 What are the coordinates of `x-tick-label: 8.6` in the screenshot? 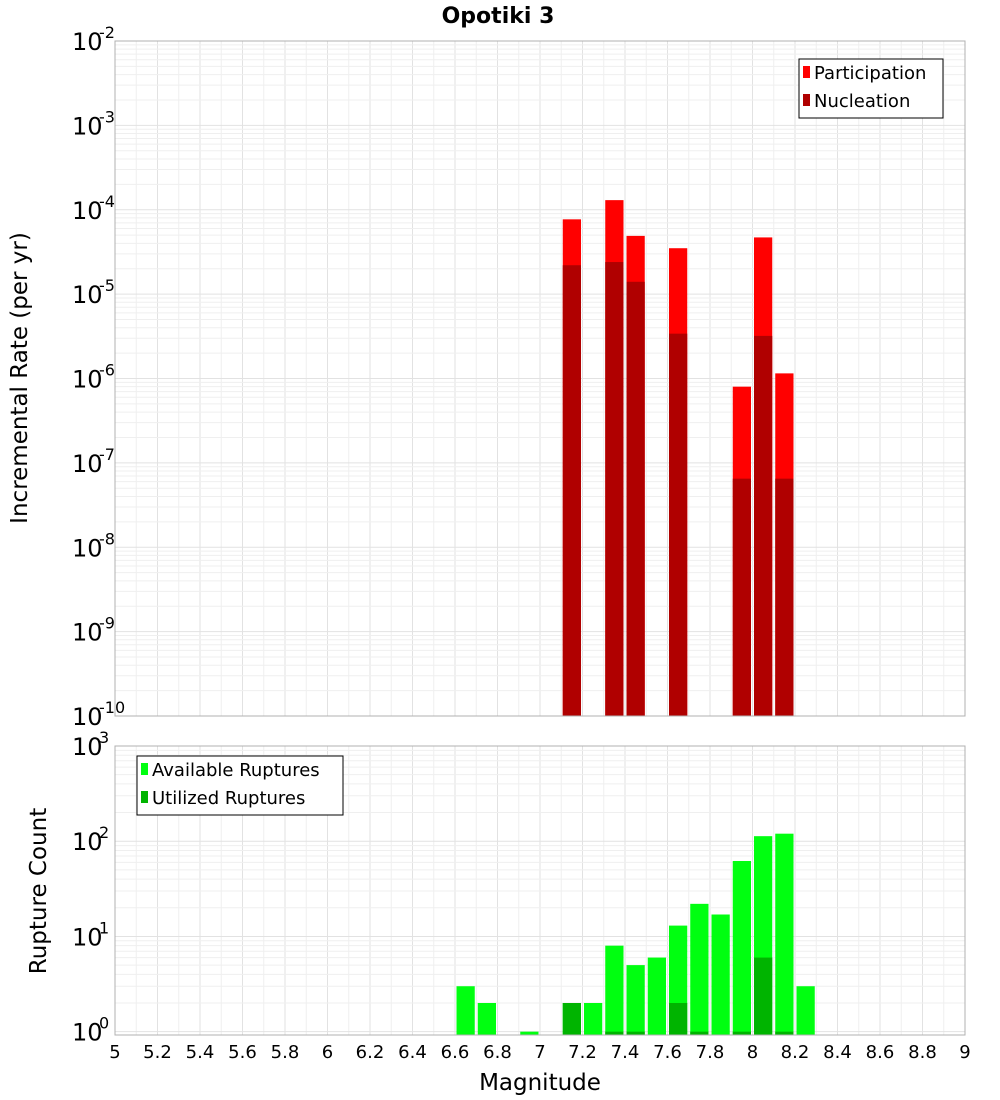 It's located at (880, 1052).